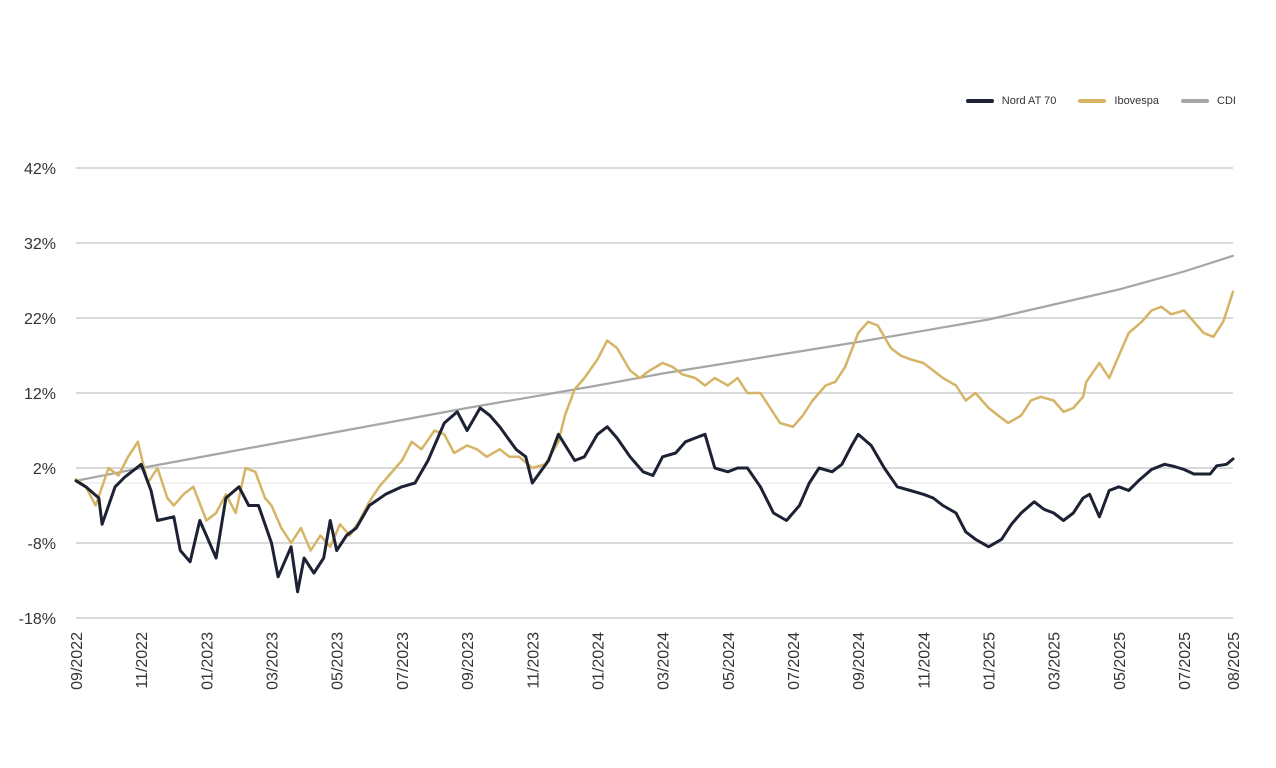 Image resolution: width=1276 pixels, height=768 pixels. Describe the element at coordinates (859, 661) in the screenshot. I see `x-tick-label: 09/2024` at that location.